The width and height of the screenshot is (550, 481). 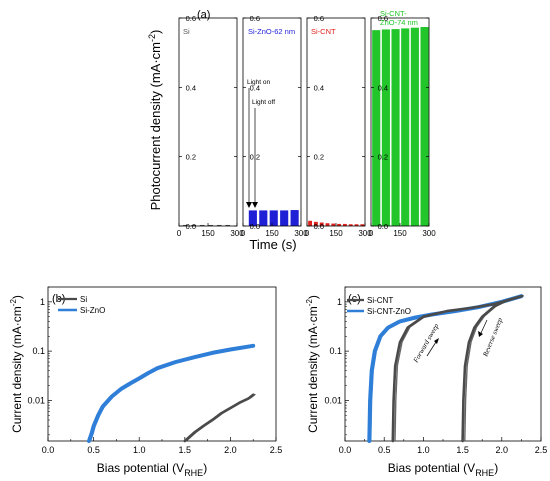 I want to click on arrow-light-off-head, so click(x=255, y=205).